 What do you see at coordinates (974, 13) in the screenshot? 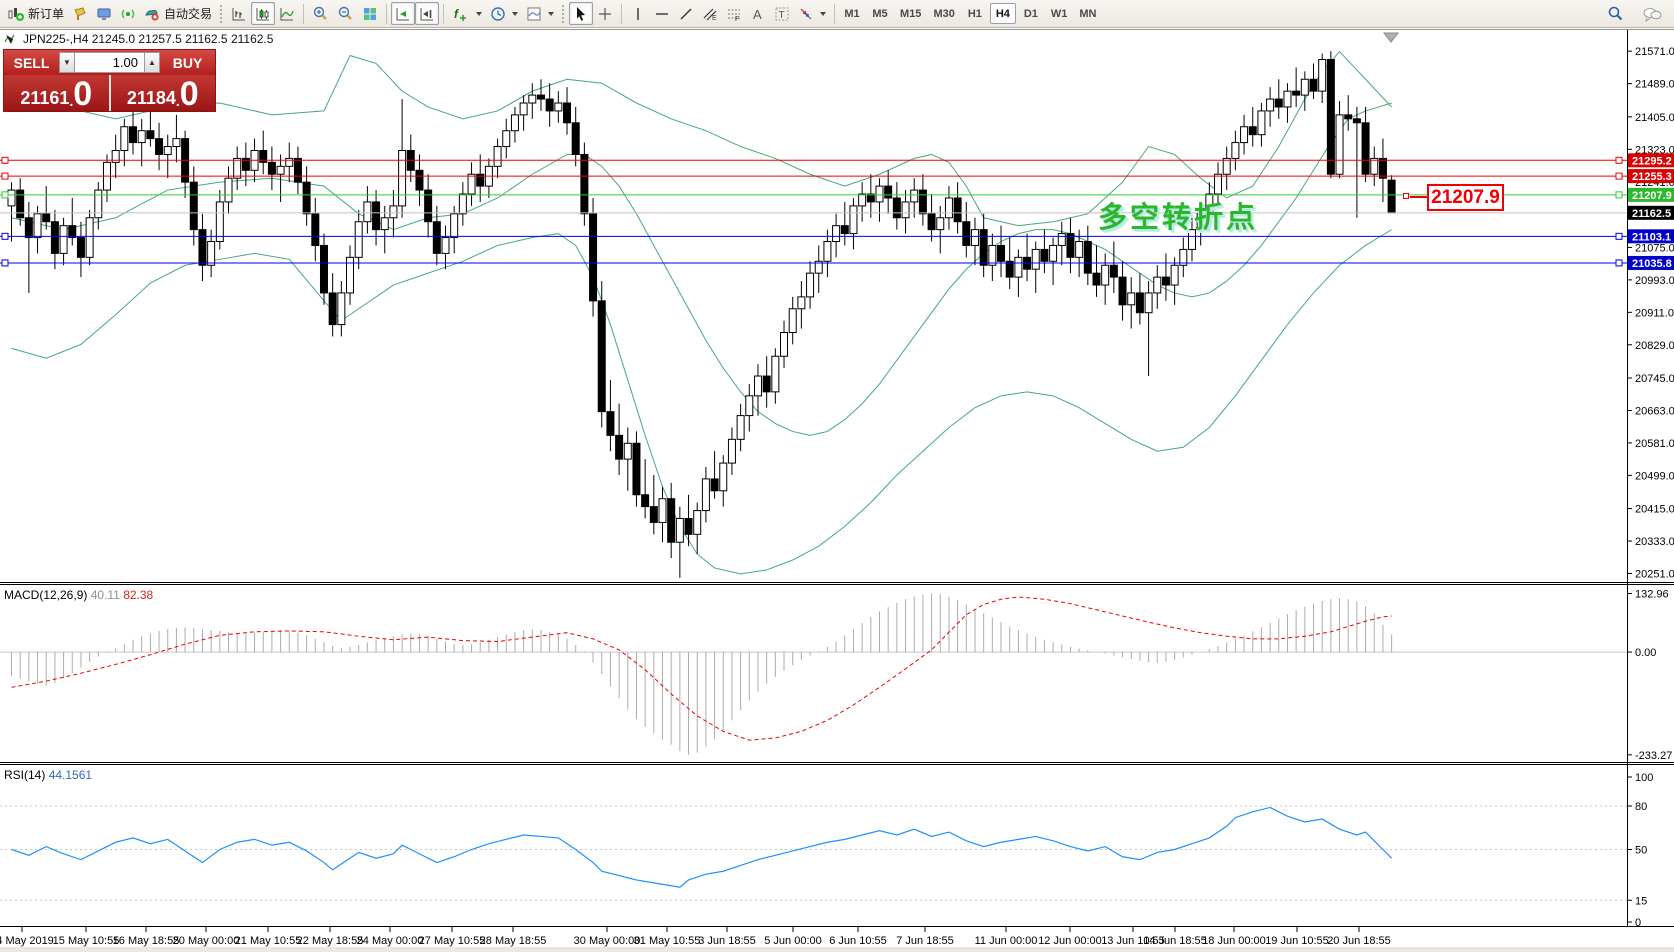
I see `timeframe-H1: H1` at bounding box center [974, 13].